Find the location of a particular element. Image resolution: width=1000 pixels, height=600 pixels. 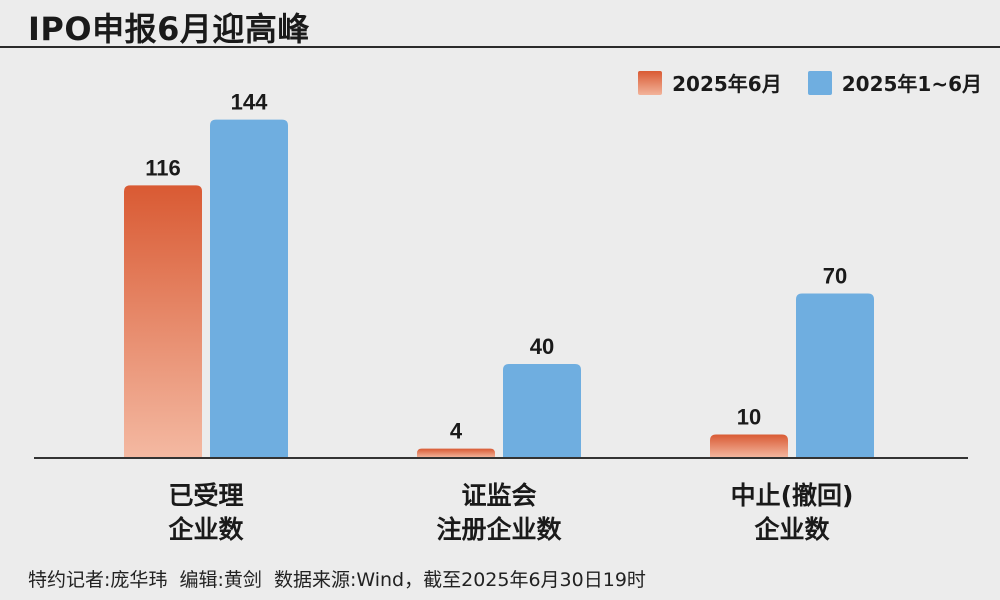

chart-title: IPO申报6月迎高峰 is located at coordinates (169, 29).